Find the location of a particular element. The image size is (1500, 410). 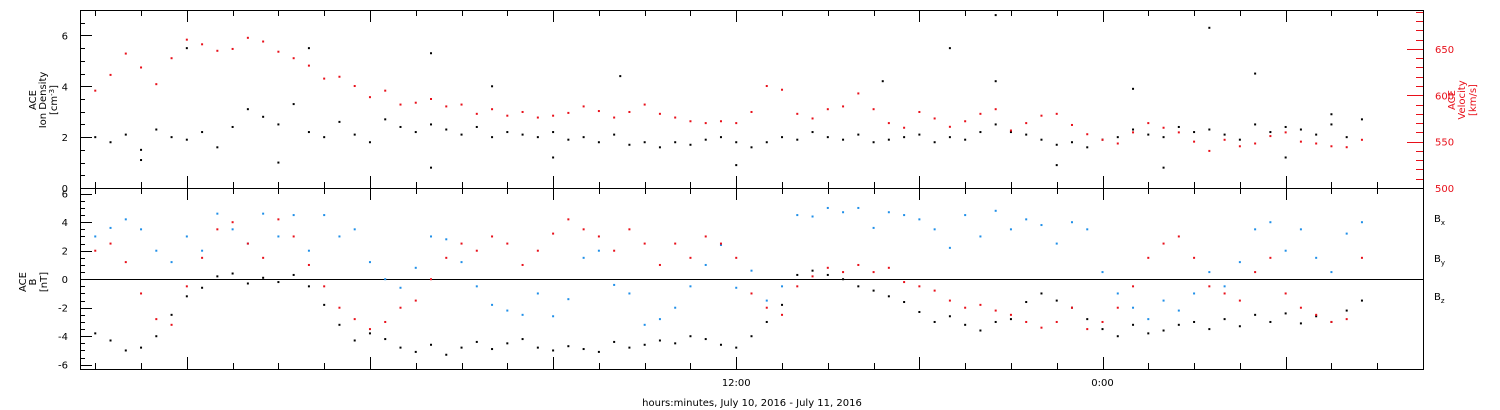

top-ylabel-line2: Ion Density is located at coordinates (43, 100).